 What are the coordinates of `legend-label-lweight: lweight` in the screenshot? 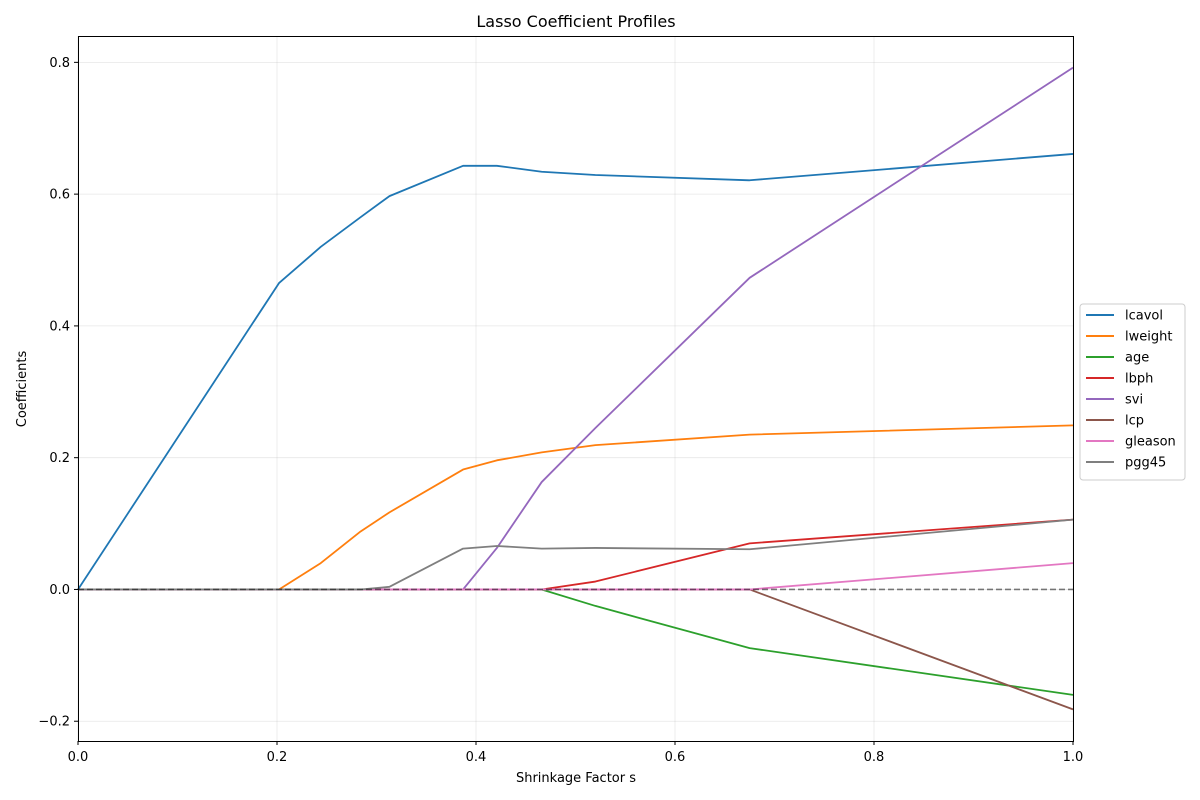 It's located at (1148, 337).